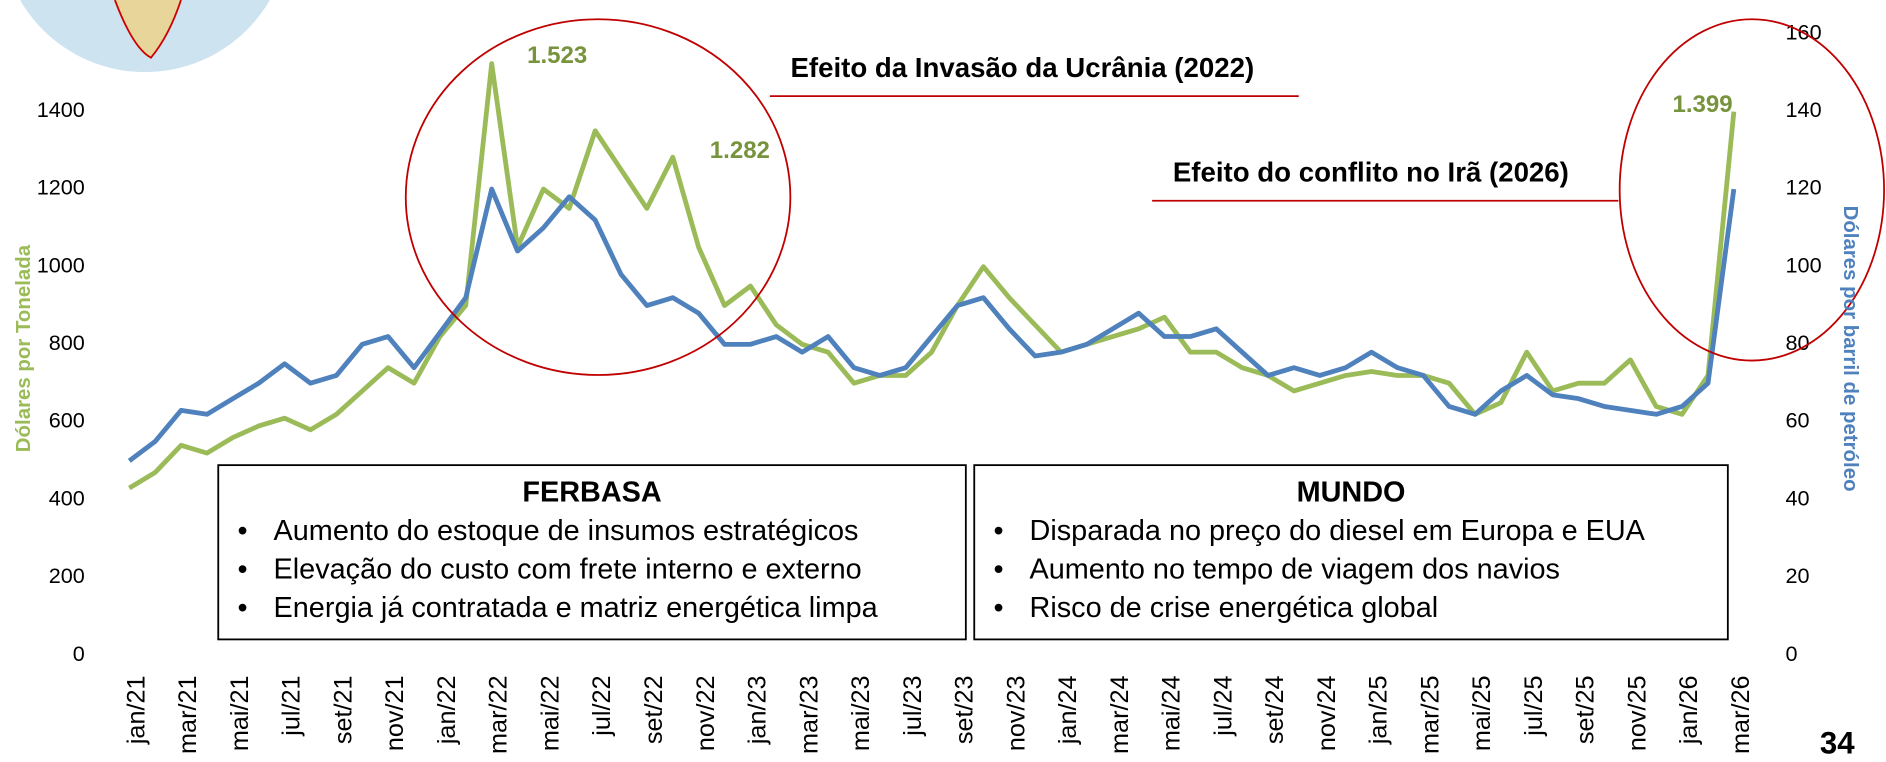  Describe the element at coordinates (1295, 570) in the screenshot. I see `box-item: Aumento no tempo de viagem dos navios` at that location.